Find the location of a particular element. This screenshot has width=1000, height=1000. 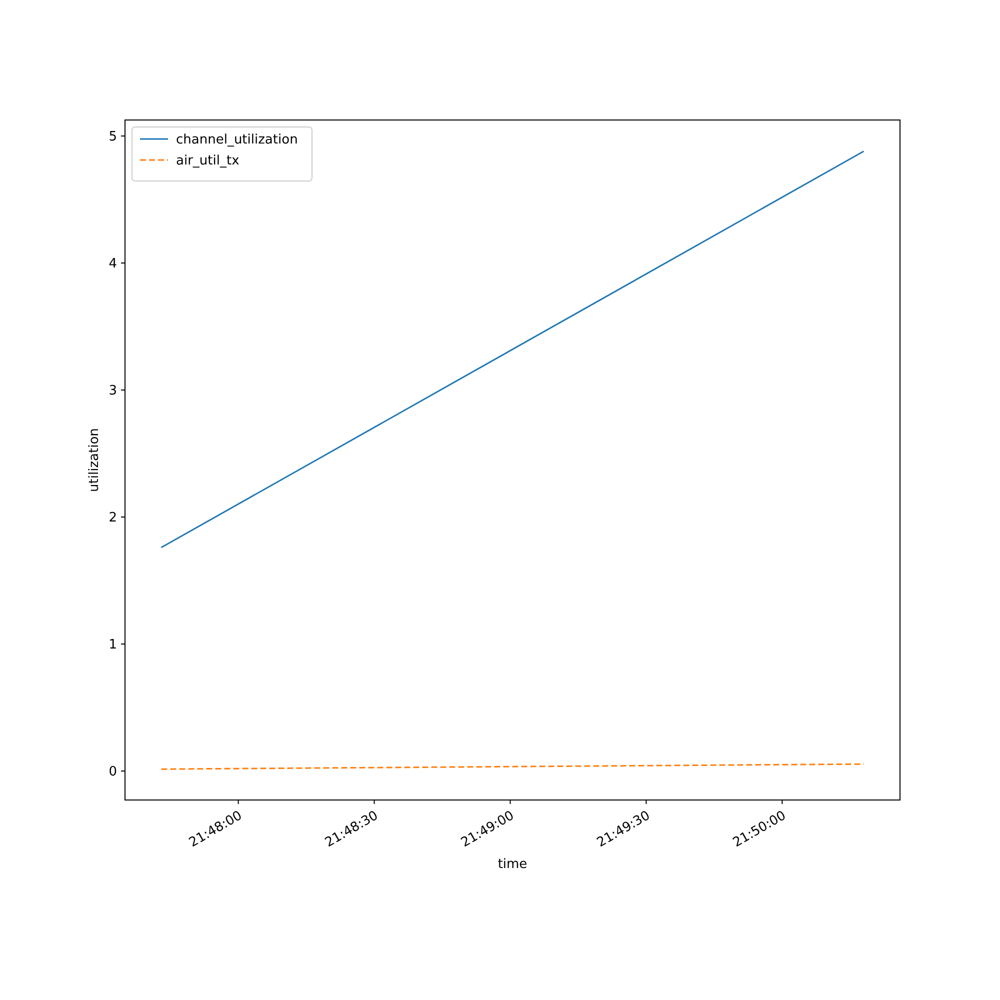

x-axis-title: time is located at coordinates (513, 864).